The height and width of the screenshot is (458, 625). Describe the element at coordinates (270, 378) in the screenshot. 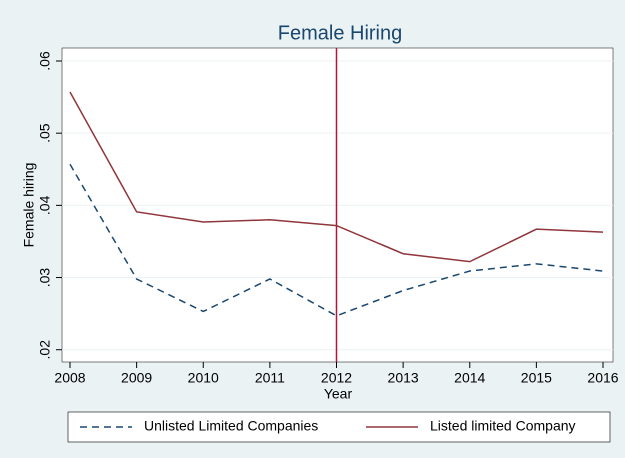

I see `x-tick-label: 2011` at that location.